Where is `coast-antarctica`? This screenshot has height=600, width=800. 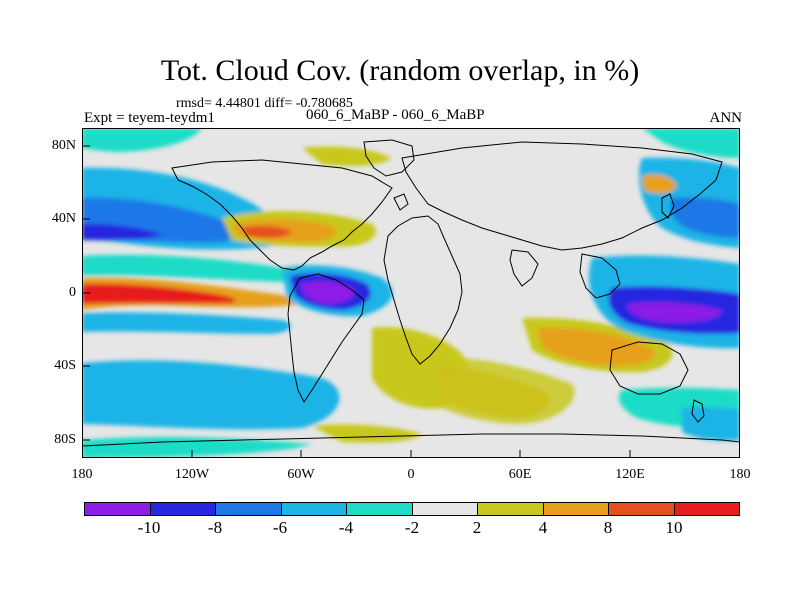
coast-antarctica is located at coordinates (411, 440).